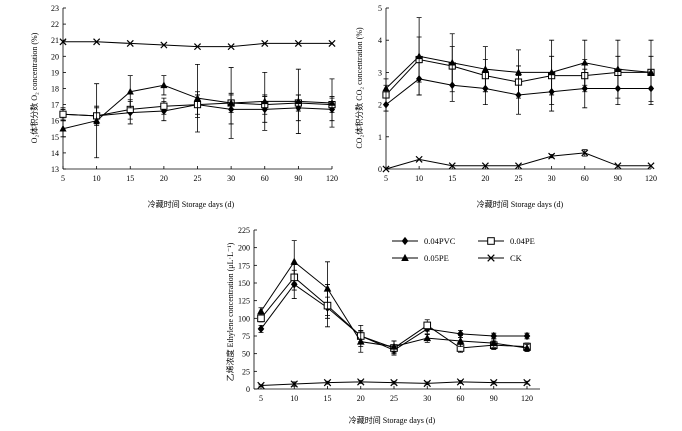  What do you see at coordinates (485, 178) in the screenshot?
I see `co2-x-tick-label: 20` at bounding box center [485, 178].